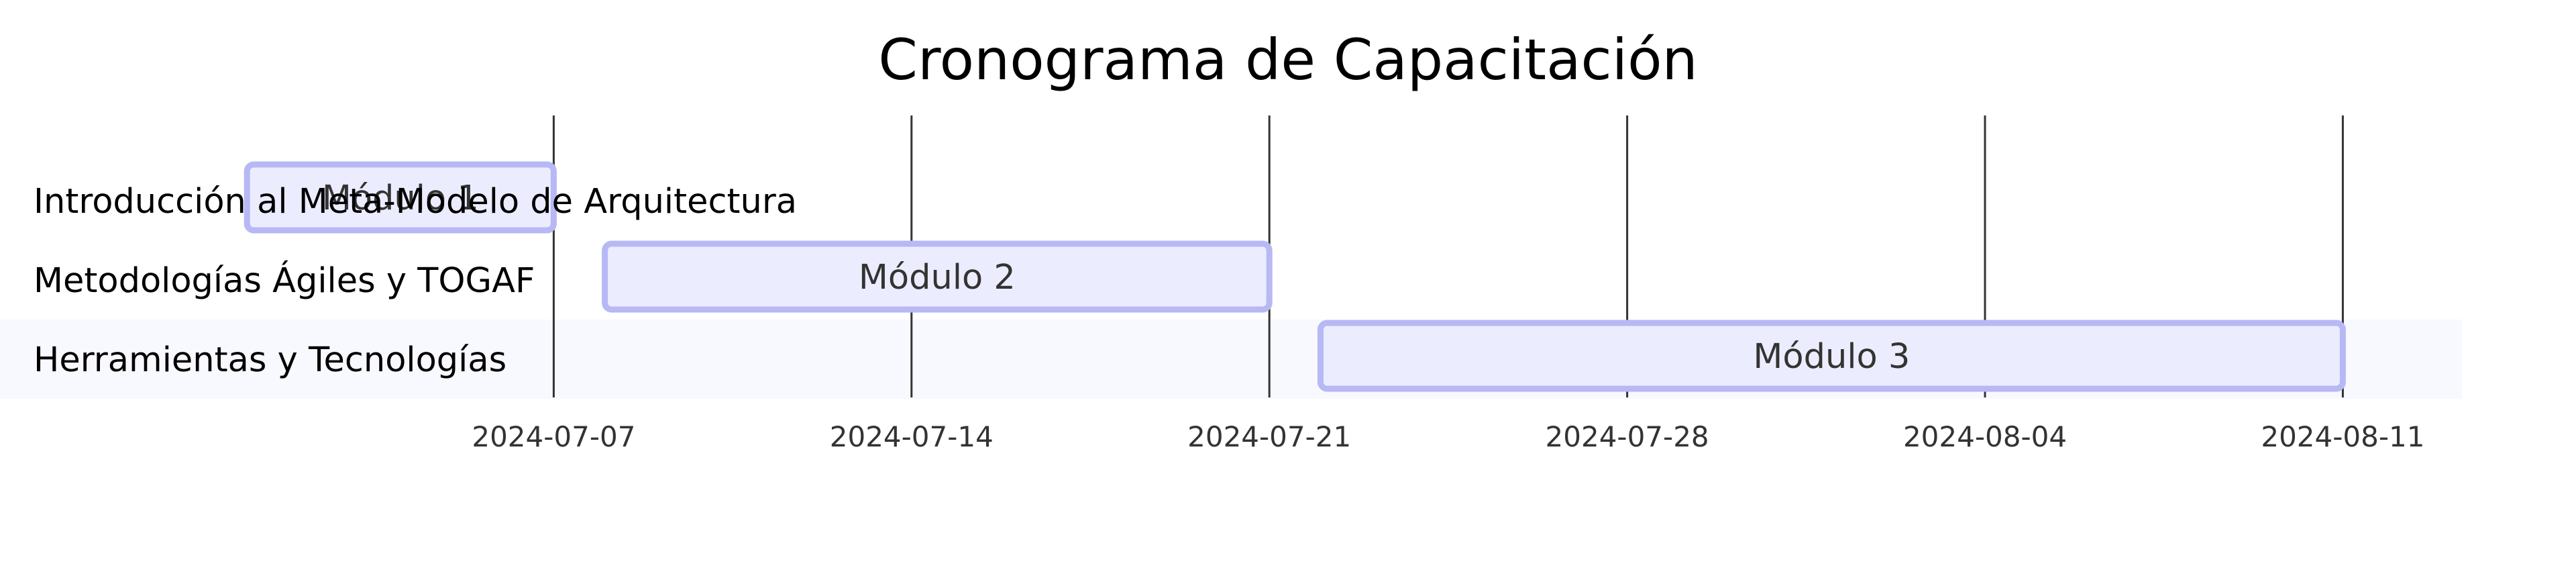 Image resolution: width=2576 pixels, height=566 pixels. Describe the element at coordinates (1985, 436) in the screenshot. I see `tick-label: 2024-08-04` at that location.